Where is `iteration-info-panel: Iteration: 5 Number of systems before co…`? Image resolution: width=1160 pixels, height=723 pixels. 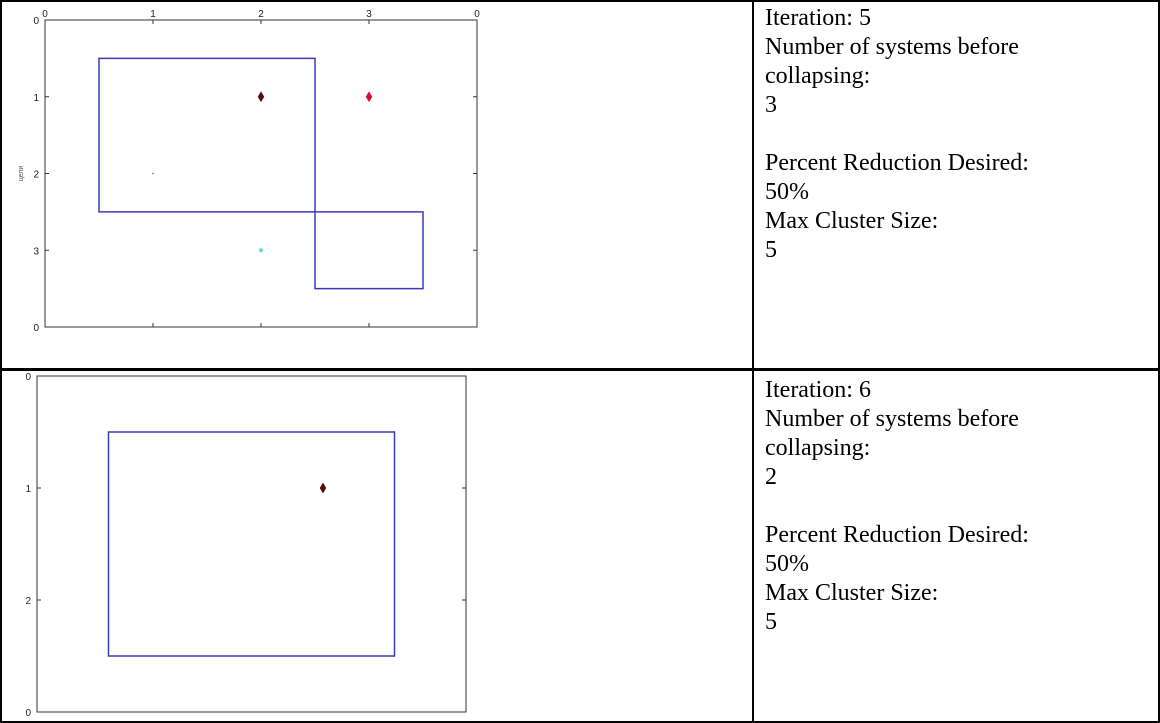 iteration-info-panel: Iteration: 5 Number of systems before co… is located at coordinates (897, 134).